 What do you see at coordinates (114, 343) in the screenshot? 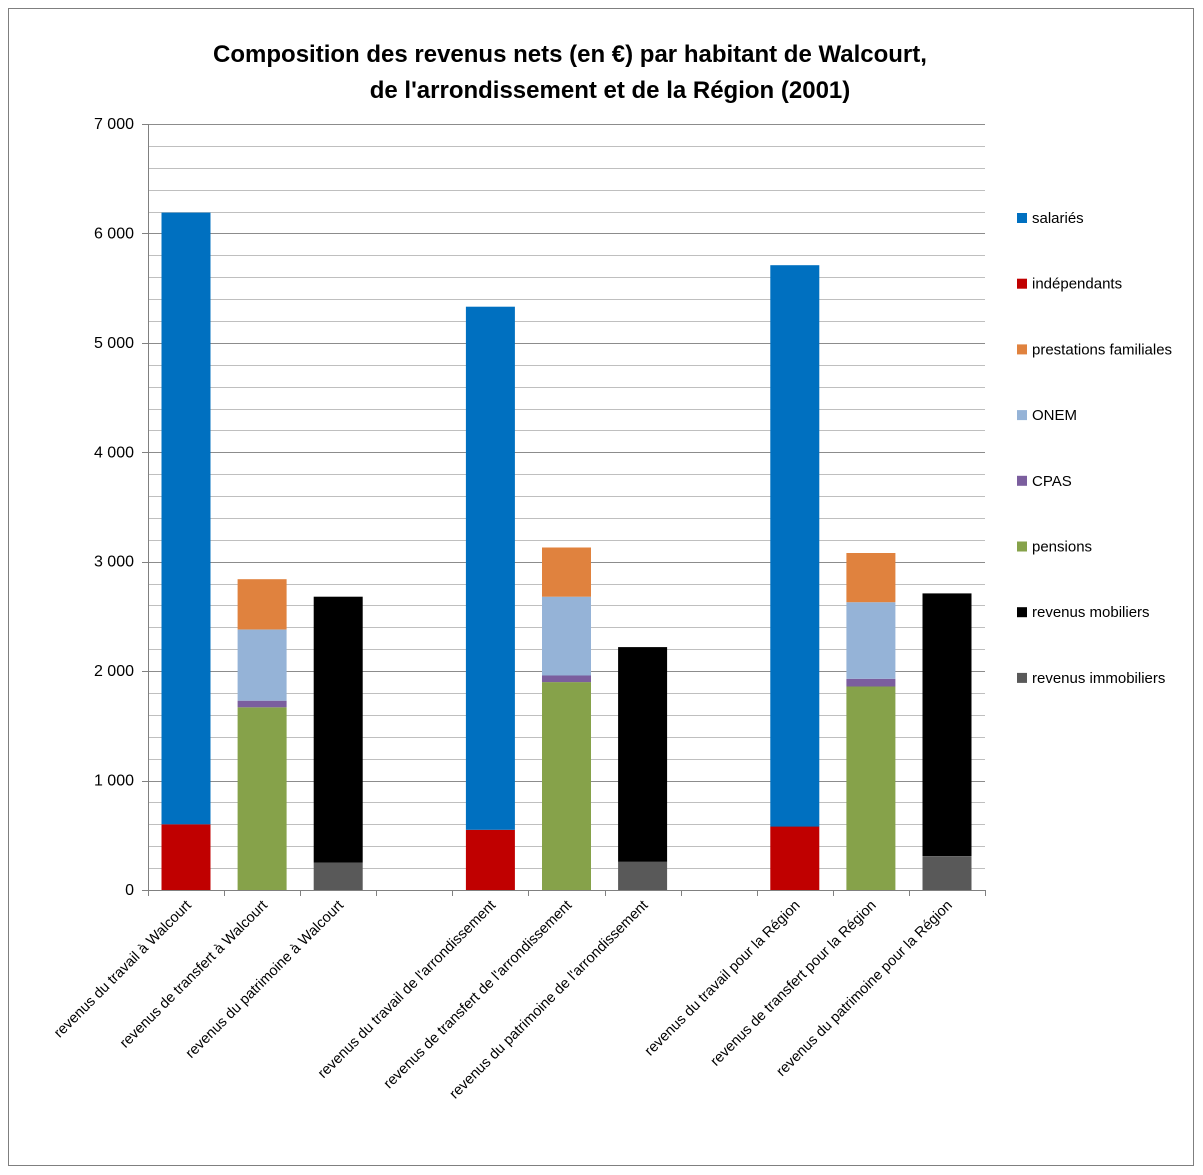
I see `y-tick-label: 5 000` at bounding box center [114, 343].